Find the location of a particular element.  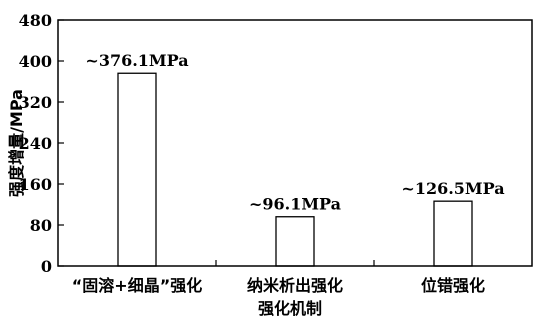

y-axis-title: 强度增量/MPa is located at coordinates (16, 143).